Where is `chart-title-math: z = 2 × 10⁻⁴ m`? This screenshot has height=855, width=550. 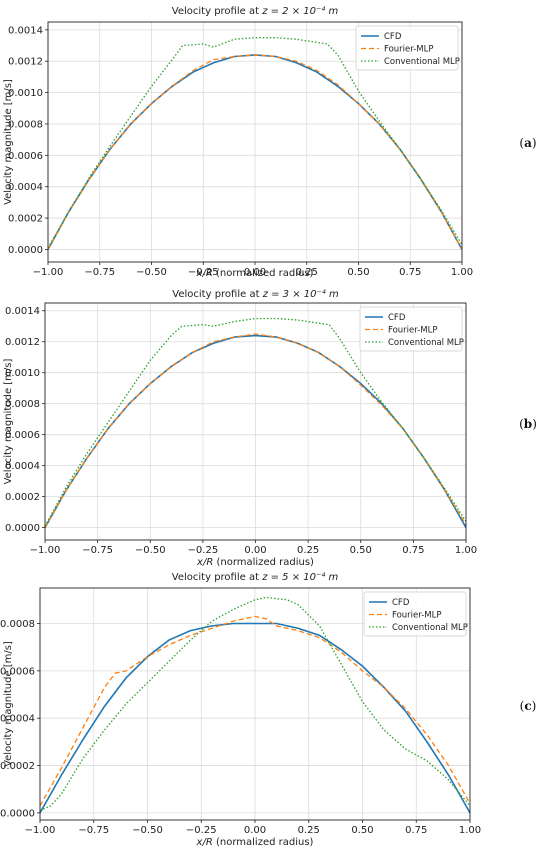 chart-title-math: z = 2 × 10⁻⁴ m is located at coordinates (299, 11).